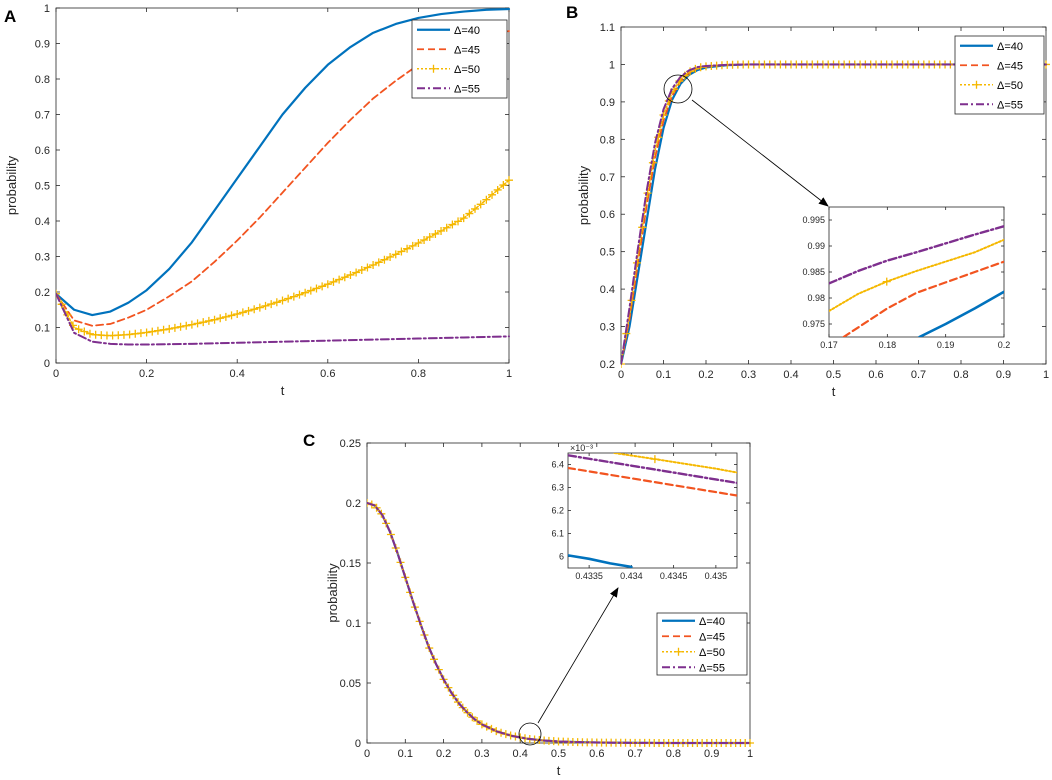  I want to click on y-tick-label: 0.8, so click(42, 80).